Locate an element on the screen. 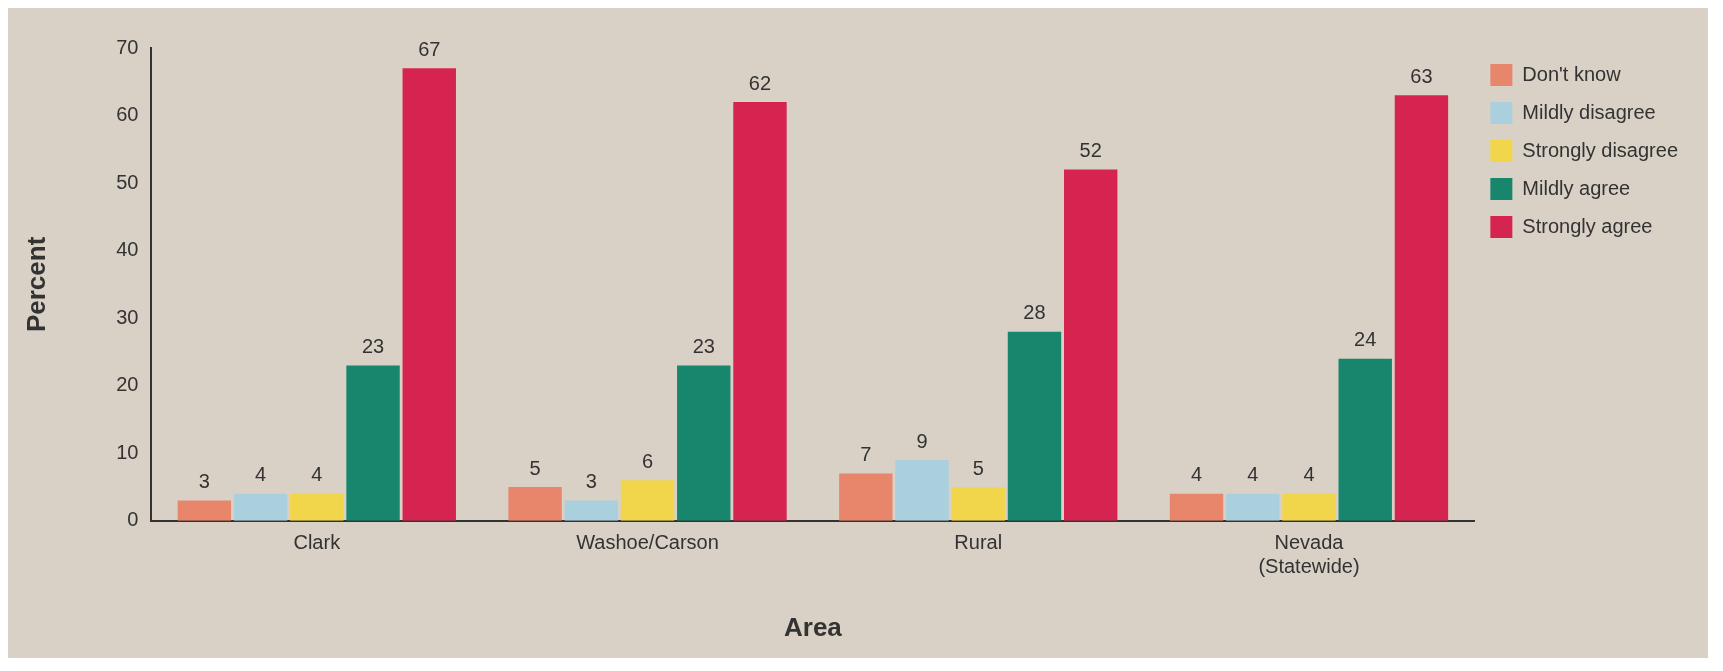  y-tick-label: 40 is located at coordinates (127, 249).